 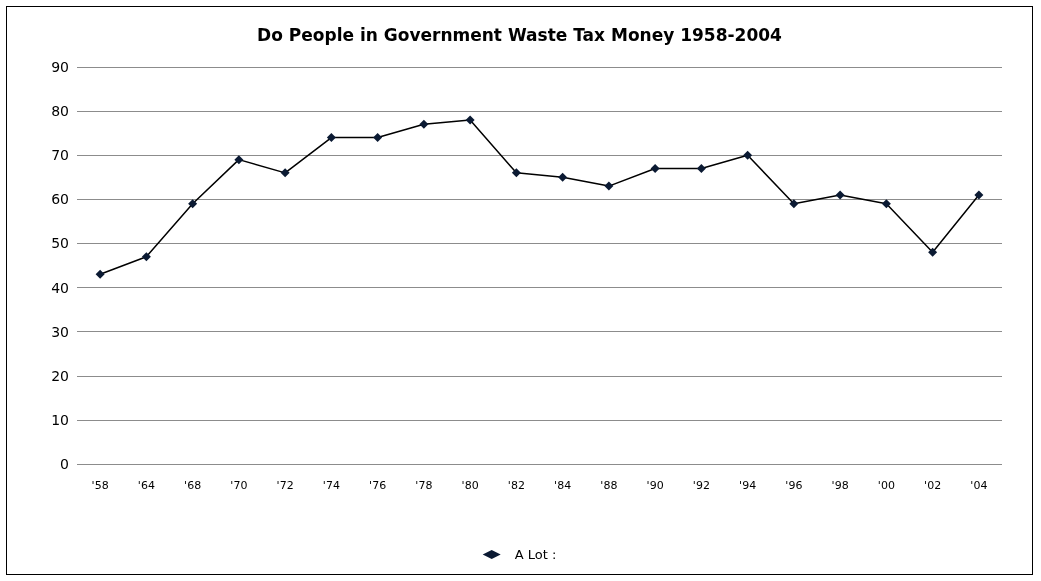 What do you see at coordinates (516, 485) in the screenshot?
I see `x-tick-label: '82` at bounding box center [516, 485].